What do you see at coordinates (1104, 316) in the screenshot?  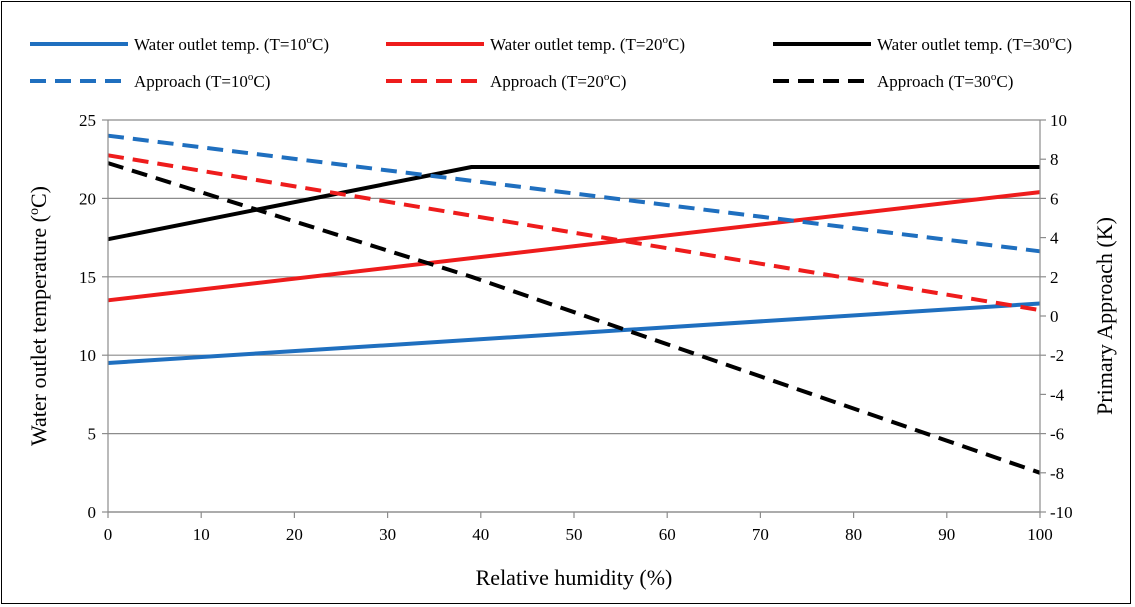 I see `y-axis-right-title: Primary Approach (K)` at bounding box center [1104, 316].